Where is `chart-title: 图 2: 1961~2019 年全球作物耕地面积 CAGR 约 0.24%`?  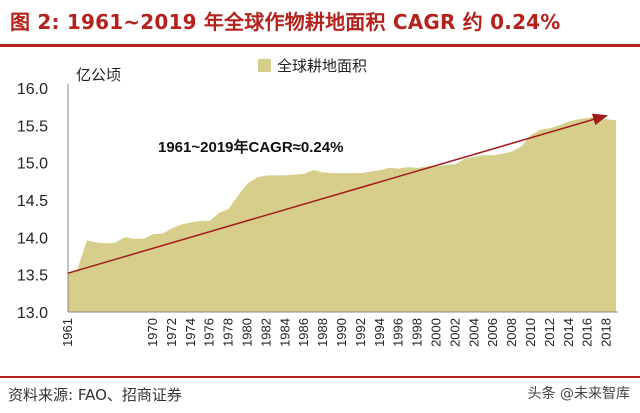
chart-title: 图 2: 1961~2019 年全球作物耕地面积 CAGR 约 0.24% is located at coordinates (285, 22).